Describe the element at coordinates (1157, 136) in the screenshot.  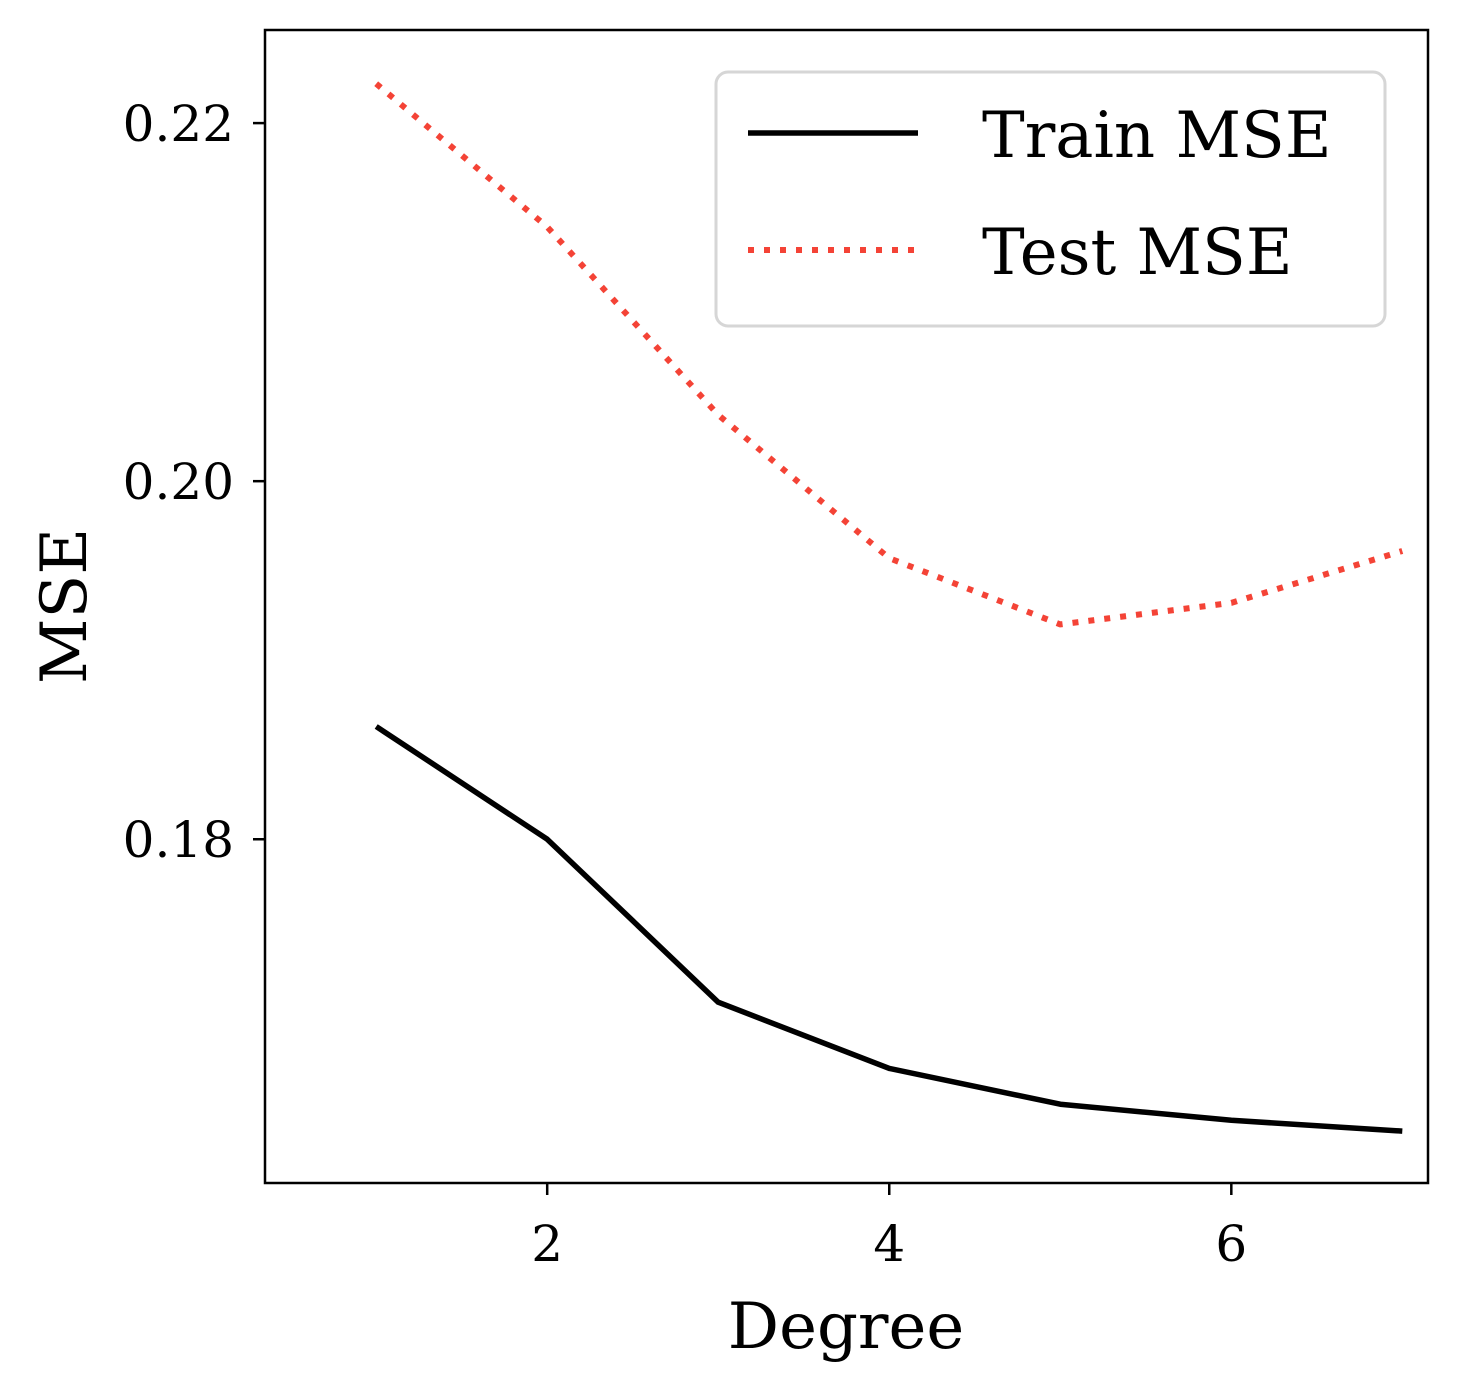
I see `legend-label-1: Train MSE` at that location.